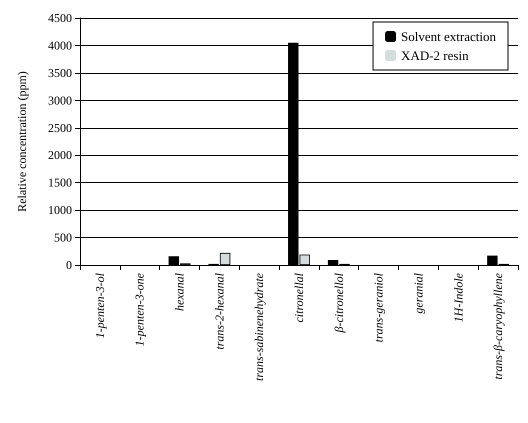  What do you see at coordinates (60, 127) in the screenshot?
I see `y-tick-label: 2500` at bounding box center [60, 127].